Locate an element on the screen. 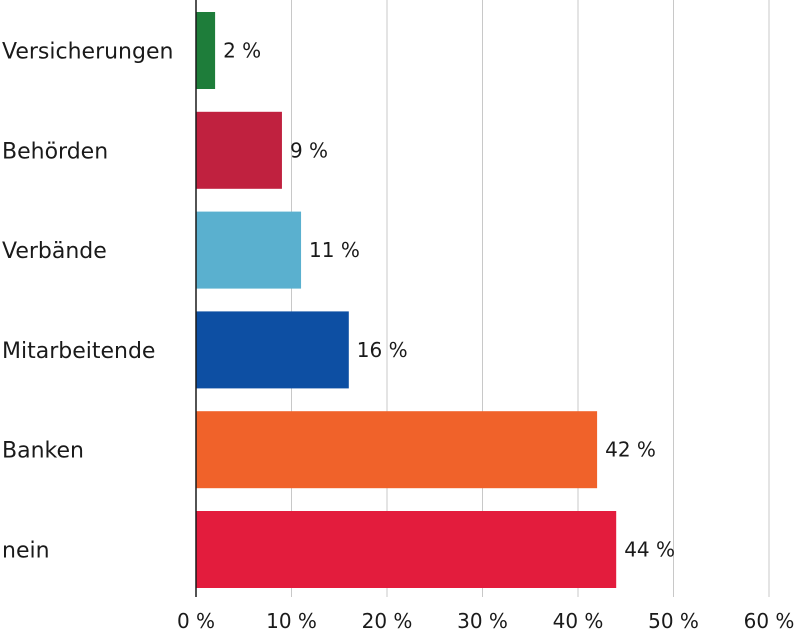 The image size is (795, 631). x-tick-label: 0 % is located at coordinates (196, 620).